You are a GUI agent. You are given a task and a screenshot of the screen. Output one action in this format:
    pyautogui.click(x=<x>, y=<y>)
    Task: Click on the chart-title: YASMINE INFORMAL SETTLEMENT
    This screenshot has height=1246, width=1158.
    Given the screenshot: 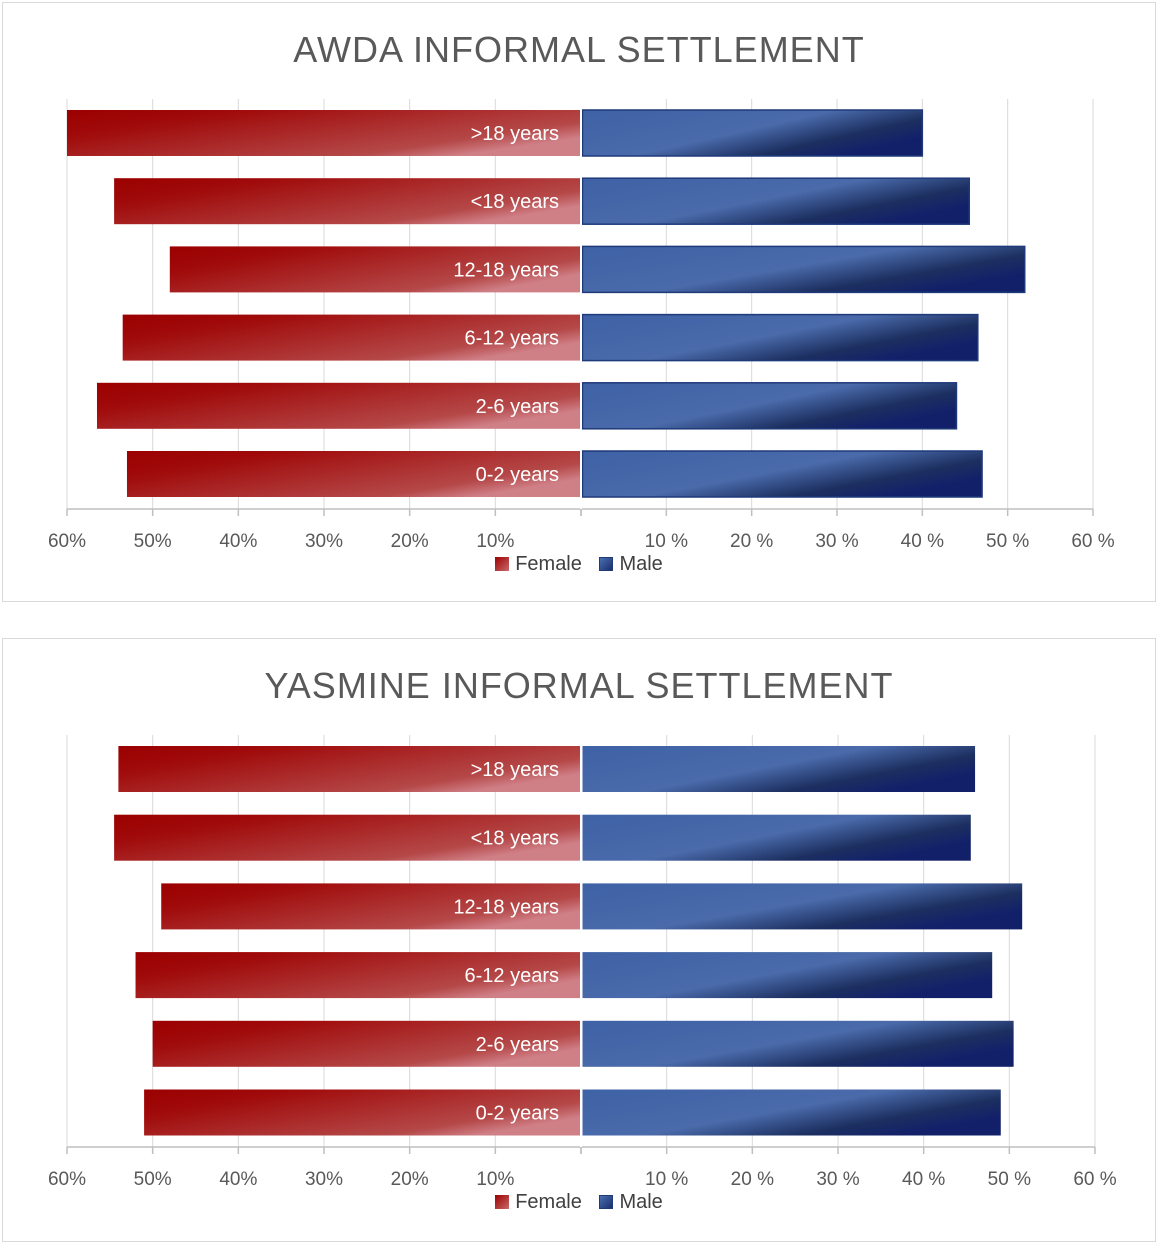 What is the action you would take?
    pyautogui.click(x=579, y=685)
    